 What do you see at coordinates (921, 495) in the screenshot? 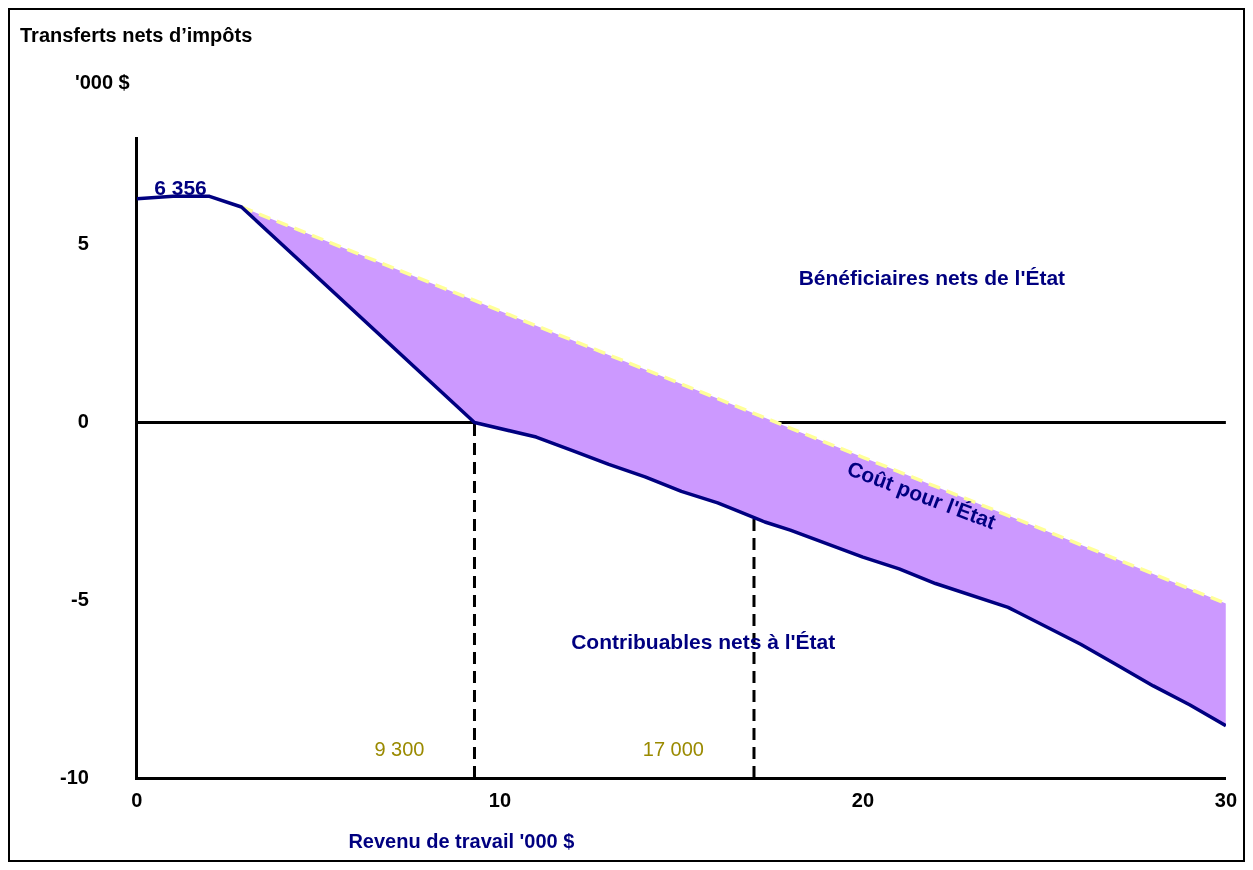
I see `annotation: Coût pour l'État` at bounding box center [921, 495].